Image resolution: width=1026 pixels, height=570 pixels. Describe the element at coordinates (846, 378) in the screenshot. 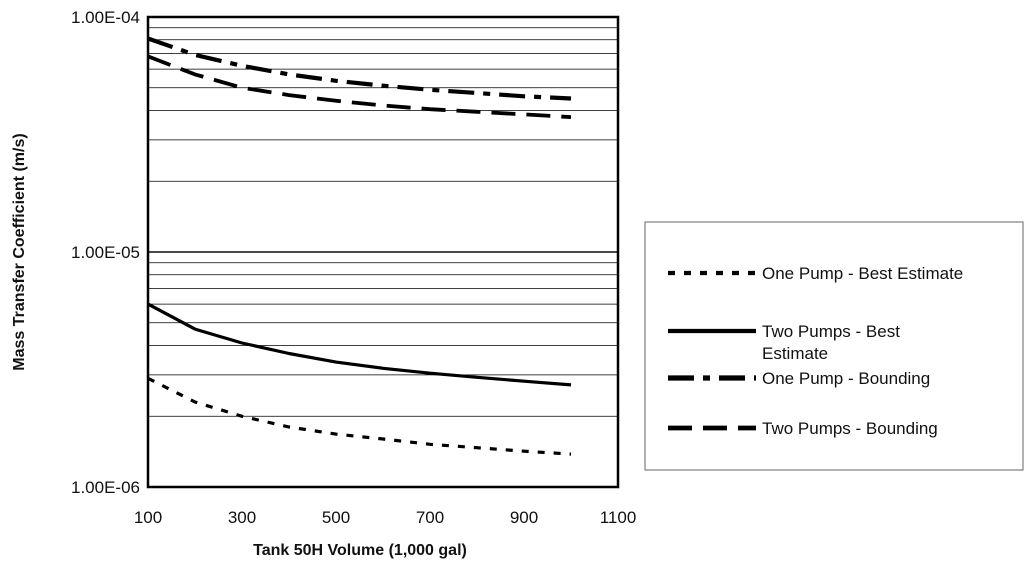

I see `legend-label: One Pump - Bounding` at that location.